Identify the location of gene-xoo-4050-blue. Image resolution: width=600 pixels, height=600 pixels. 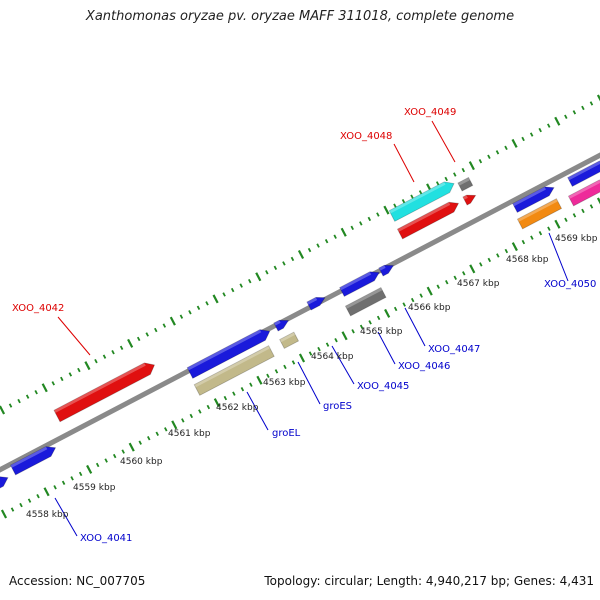
(533, 199).